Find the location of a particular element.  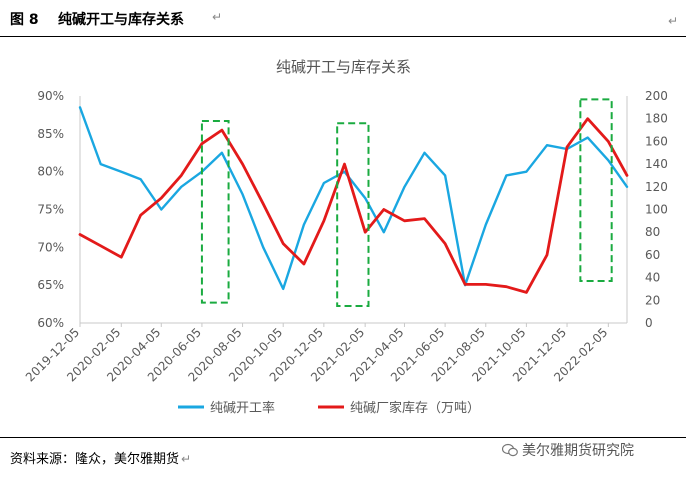

legend-label: 纯碱厂家库存（万吨） is located at coordinates (415, 408).